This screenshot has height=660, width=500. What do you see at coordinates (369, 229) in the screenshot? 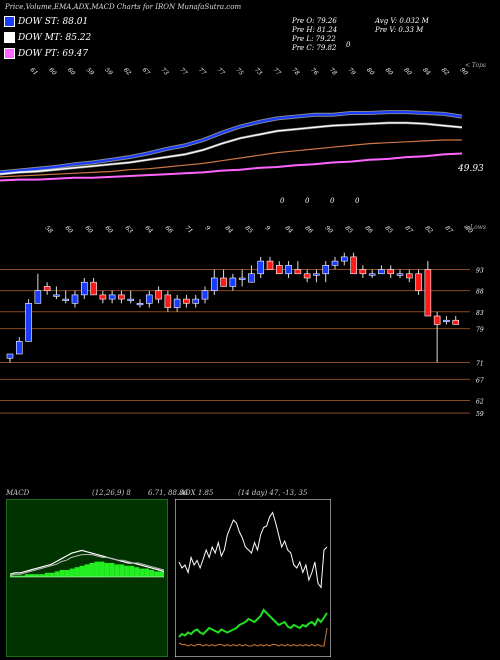
I see `price-top-label: 86` at bounding box center [369, 229].